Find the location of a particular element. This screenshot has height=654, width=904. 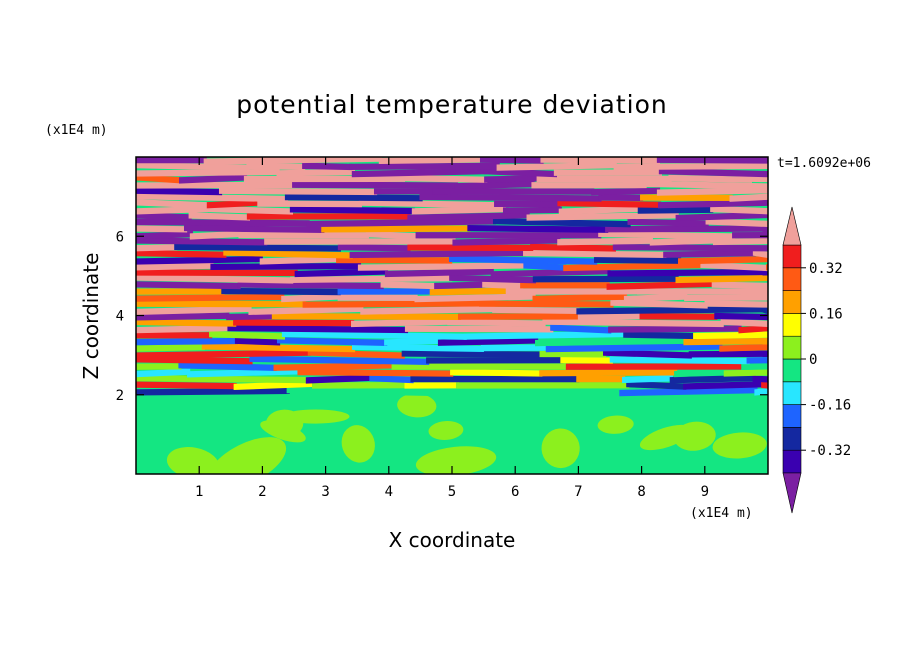

x-tick-label: 1 is located at coordinates (199, 492).